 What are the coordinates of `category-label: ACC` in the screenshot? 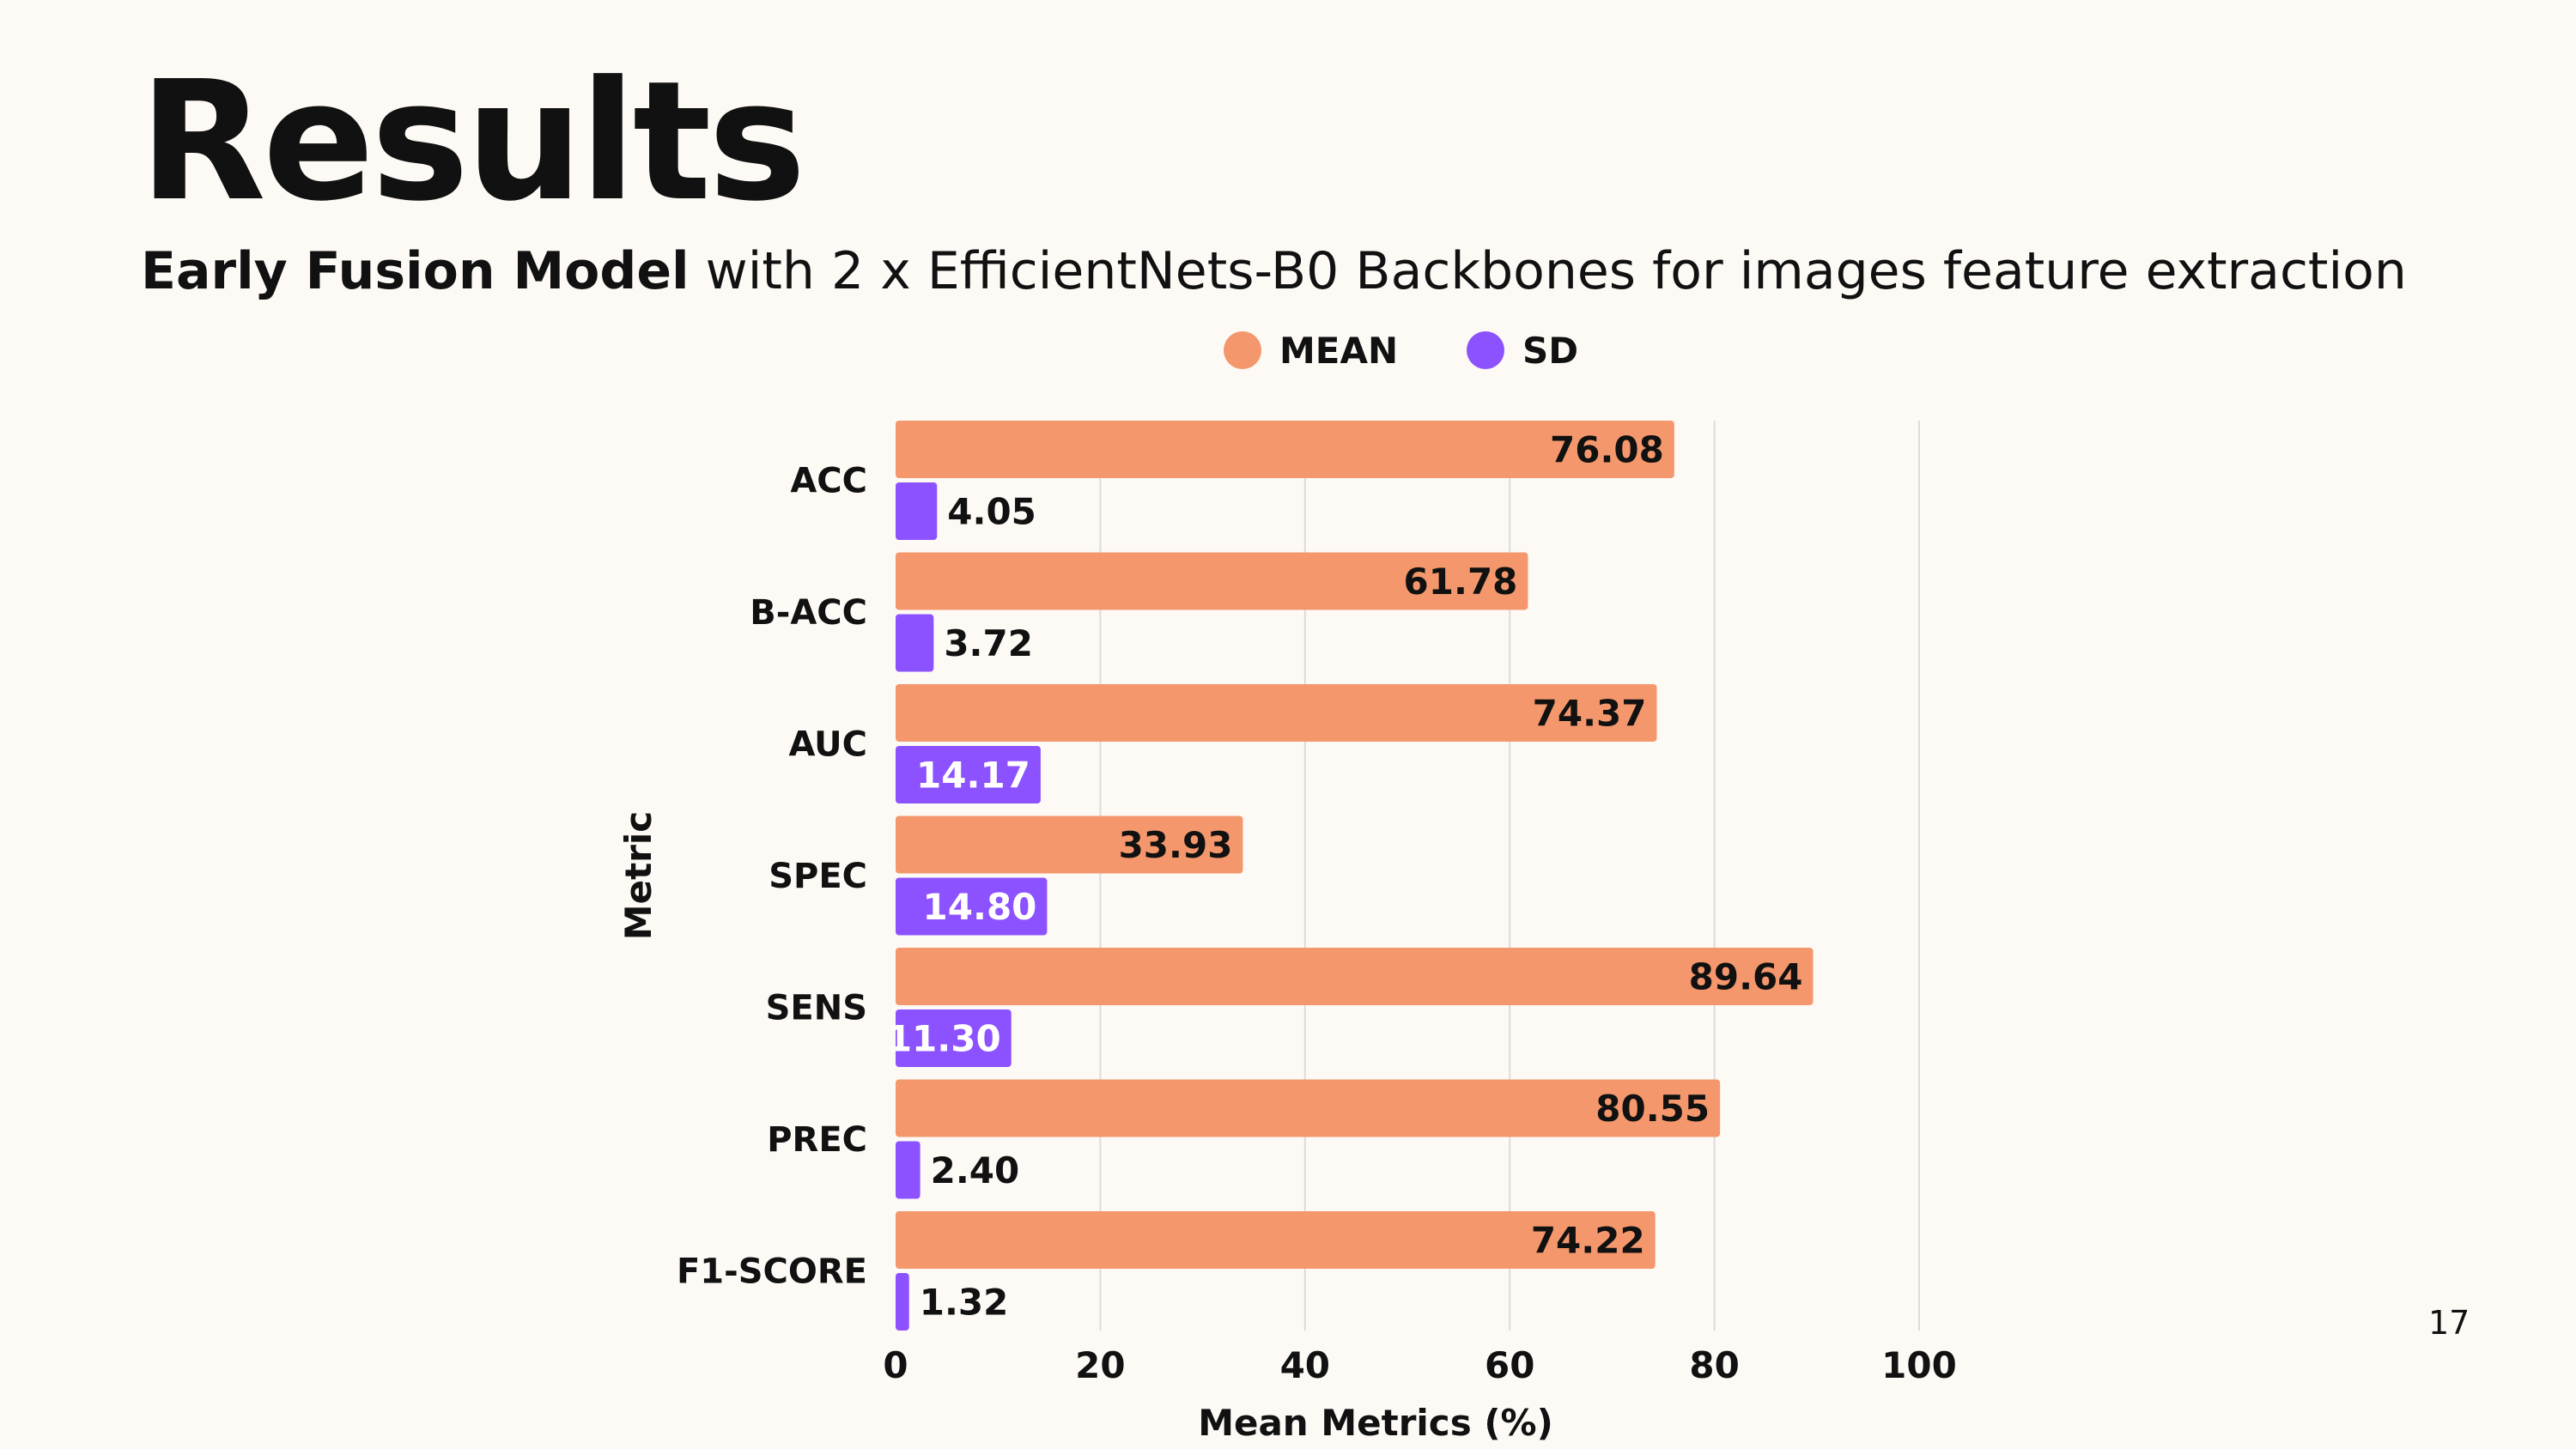 It's located at (828, 481).